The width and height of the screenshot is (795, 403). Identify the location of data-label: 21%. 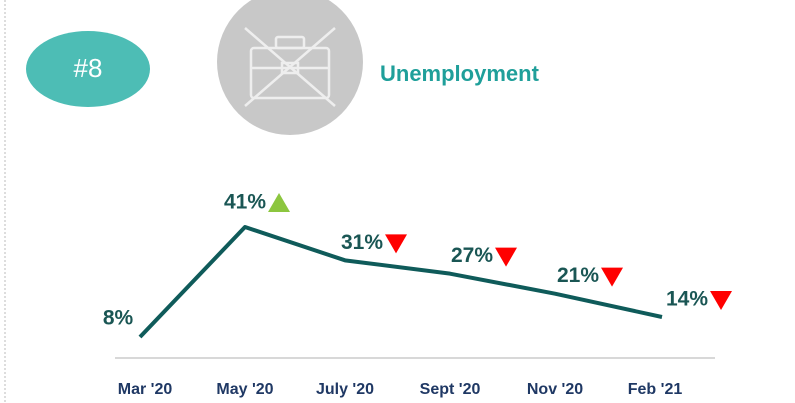
(578, 275).